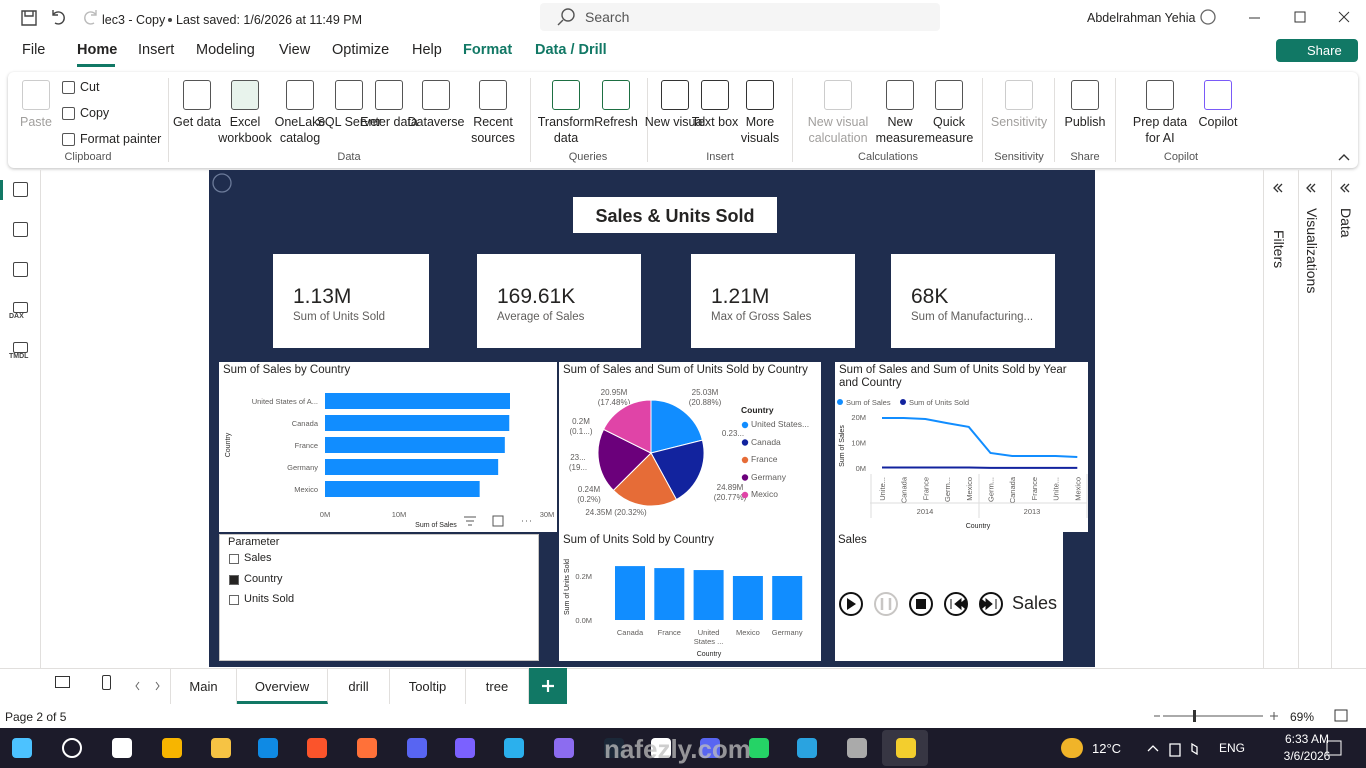 The width and height of the screenshot is (1366, 768). What do you see at coordinates (715, 122) in the screenshot?
I see `ribbon-button: Text box` at bounding box center [715, 122].